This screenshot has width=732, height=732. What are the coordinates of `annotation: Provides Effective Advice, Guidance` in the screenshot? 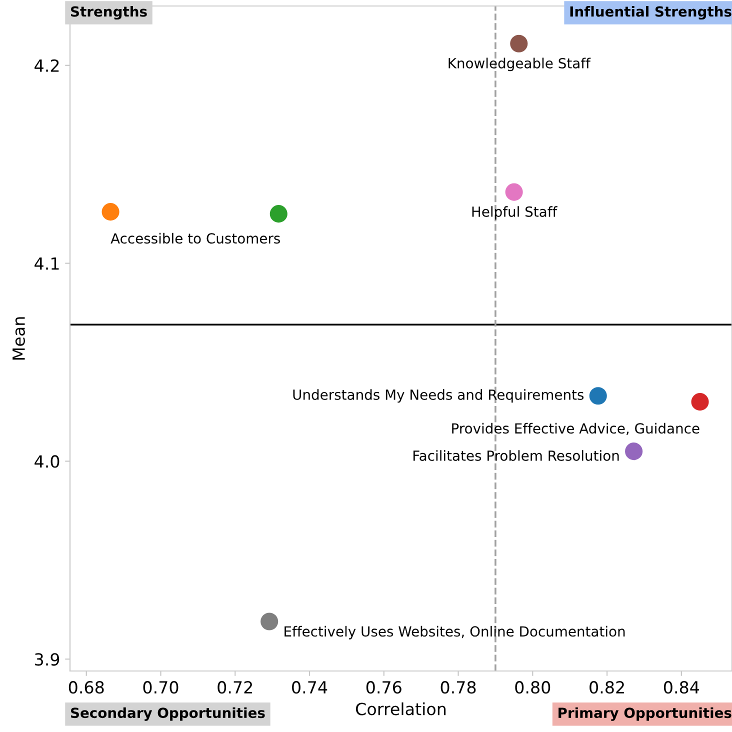 It's located at (576, 429).